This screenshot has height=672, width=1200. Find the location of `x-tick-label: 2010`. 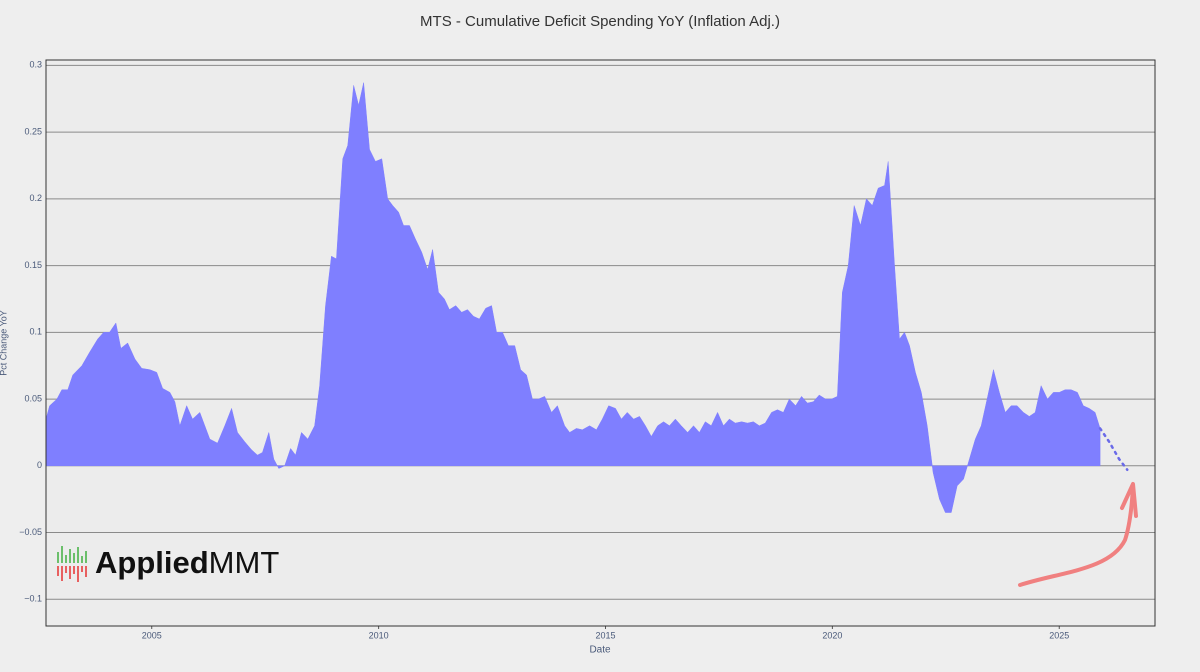

x-tick-label: 2010 is located at coordinates (379, 635).